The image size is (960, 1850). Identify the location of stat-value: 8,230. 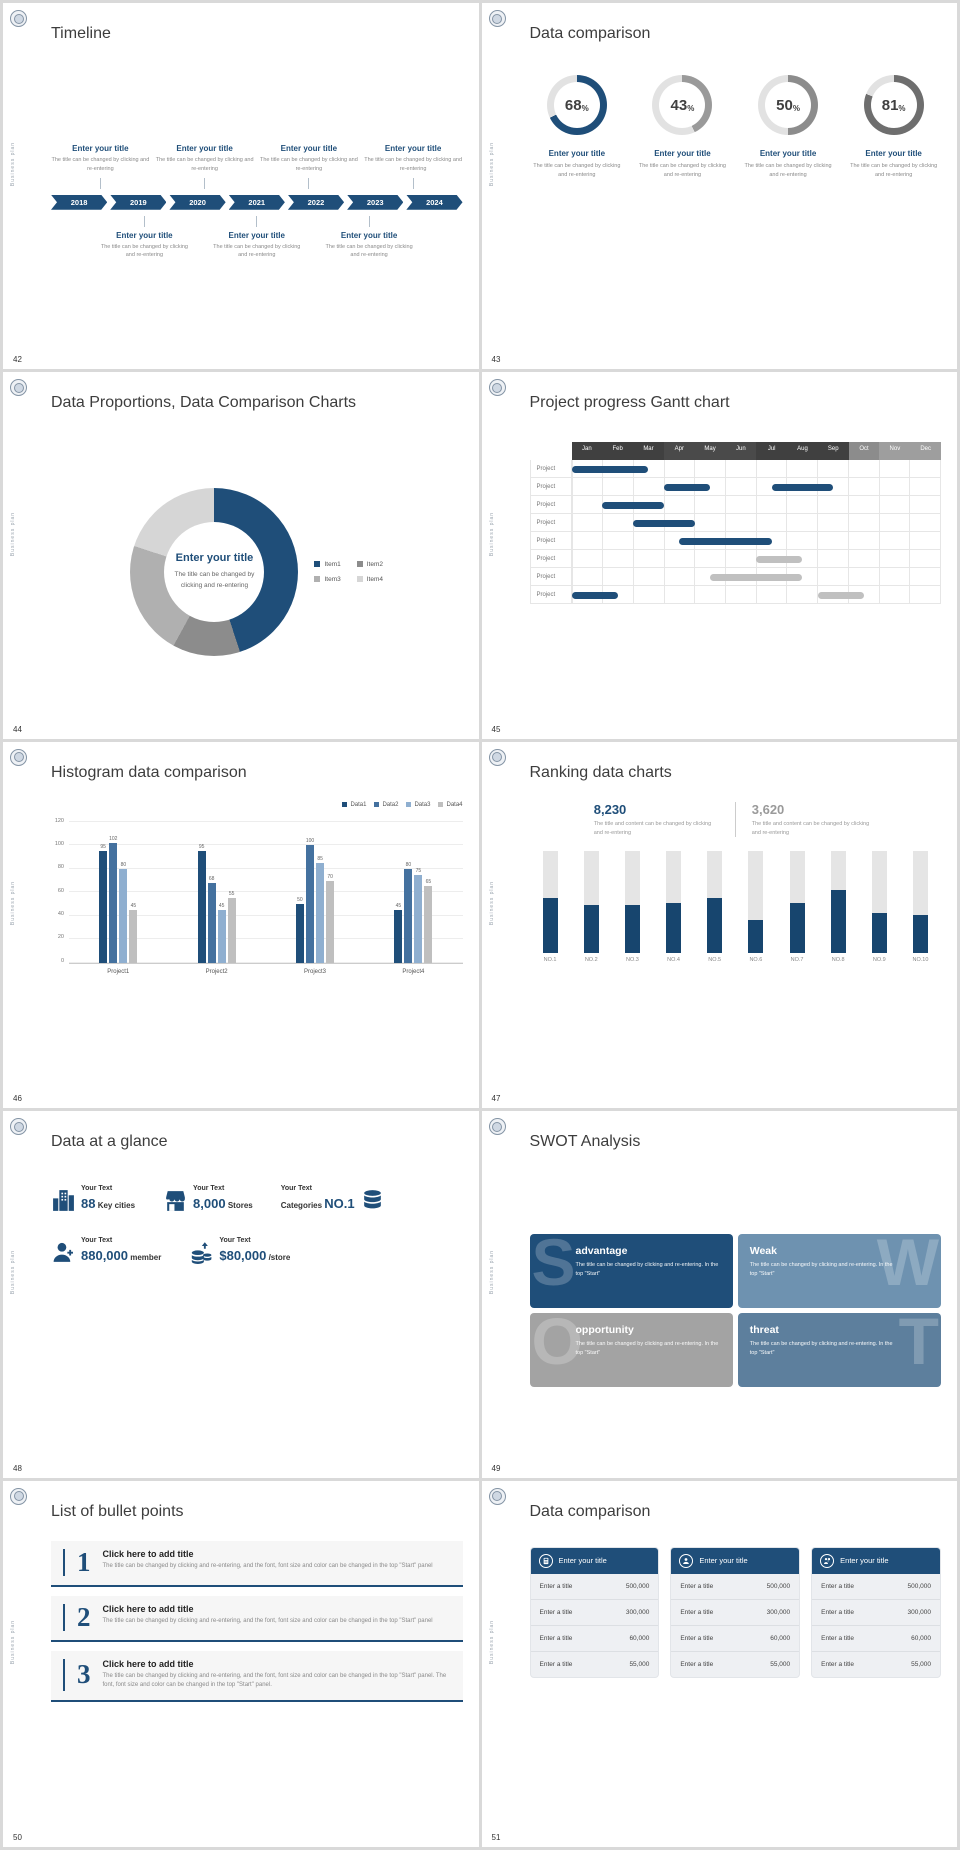
(610, 809).